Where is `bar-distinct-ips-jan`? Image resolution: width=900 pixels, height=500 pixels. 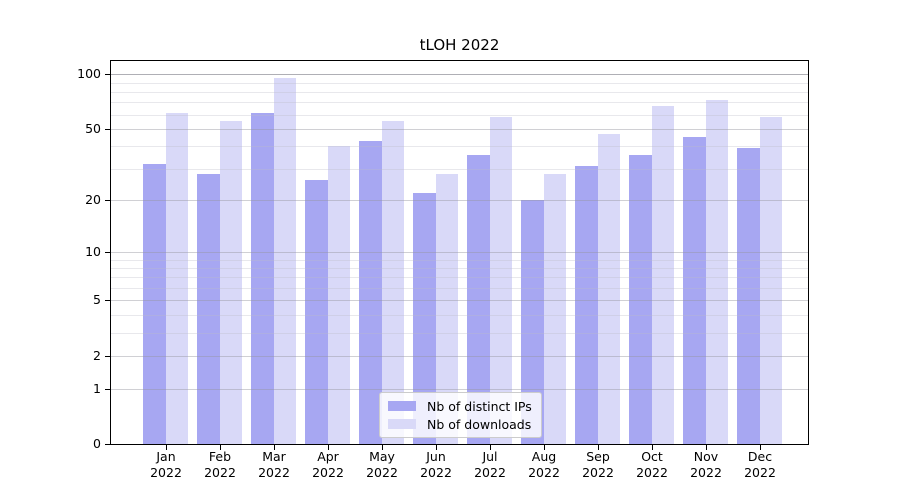 bar-distinct-ips-jan is located at coordinates (154, 303).